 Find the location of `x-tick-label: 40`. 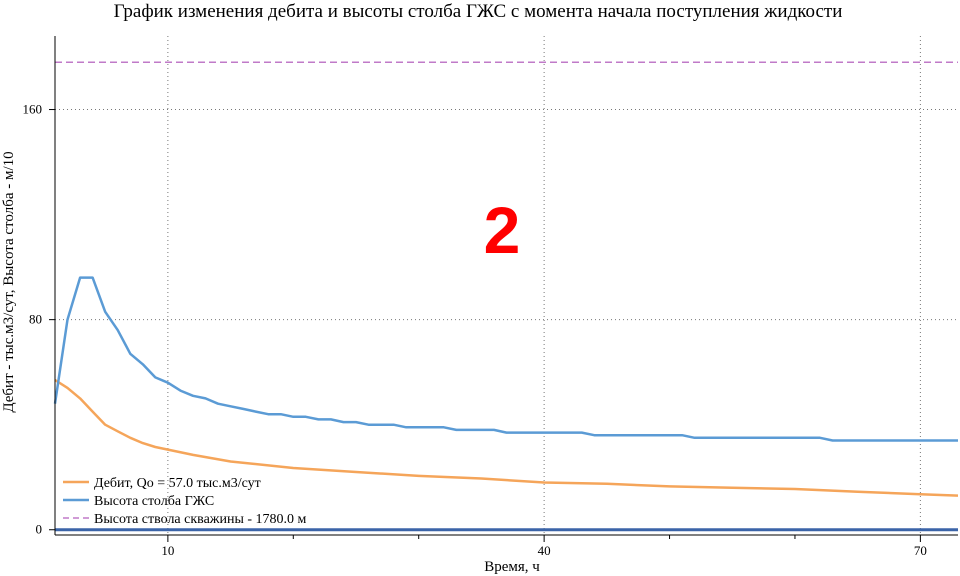

x-tick-label: 40 is located at coordinates (544, 550).